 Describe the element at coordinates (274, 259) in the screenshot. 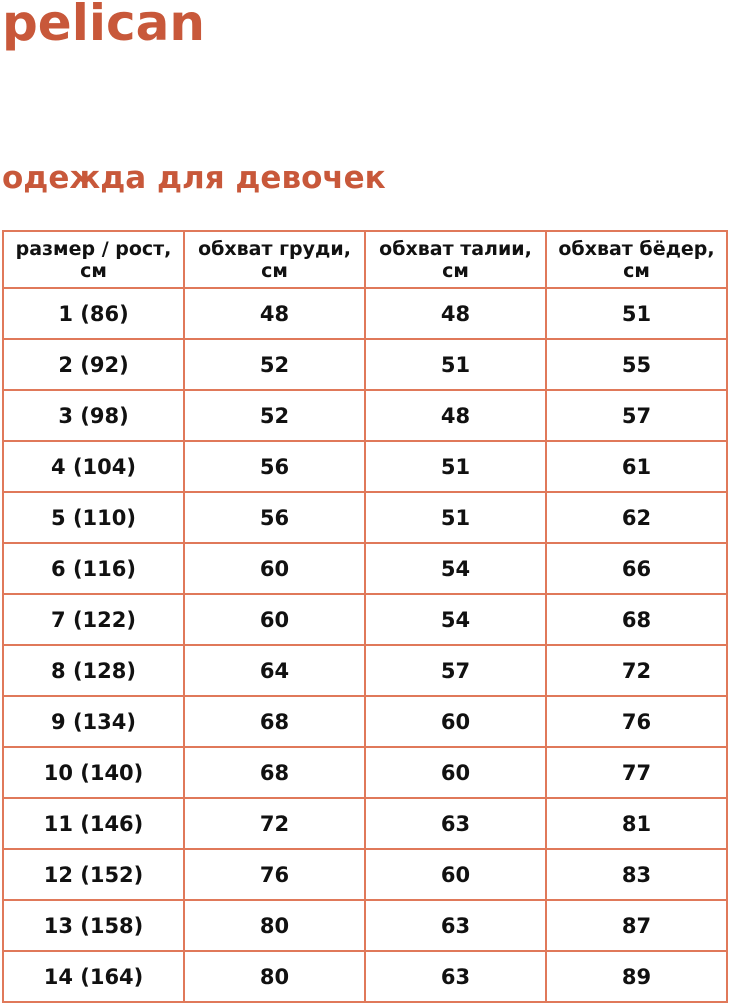

I see `chest-header: обхват груди, см` at that location.